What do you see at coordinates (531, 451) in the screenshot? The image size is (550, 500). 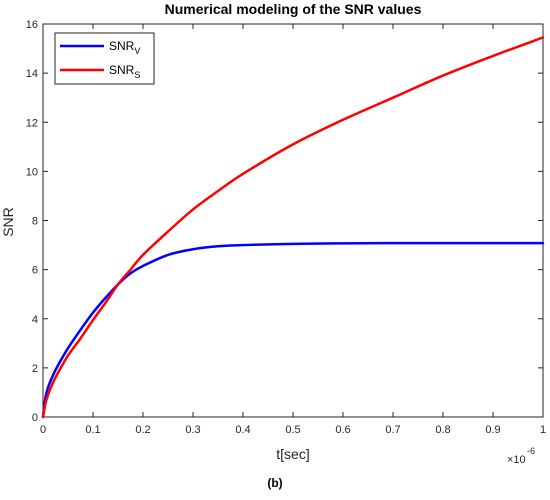 I see `x-multiplier-exponent: -6` at bounding box center [531, 451].